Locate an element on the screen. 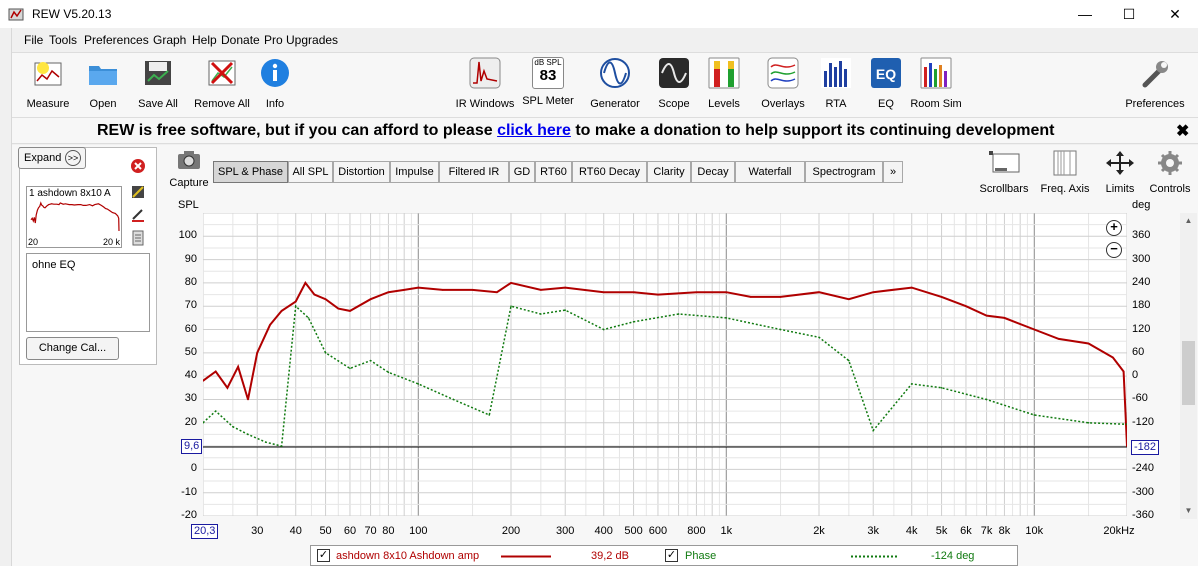 The image size is (1198, 566). tab-gd: GD is located at coordinates (522, 172).